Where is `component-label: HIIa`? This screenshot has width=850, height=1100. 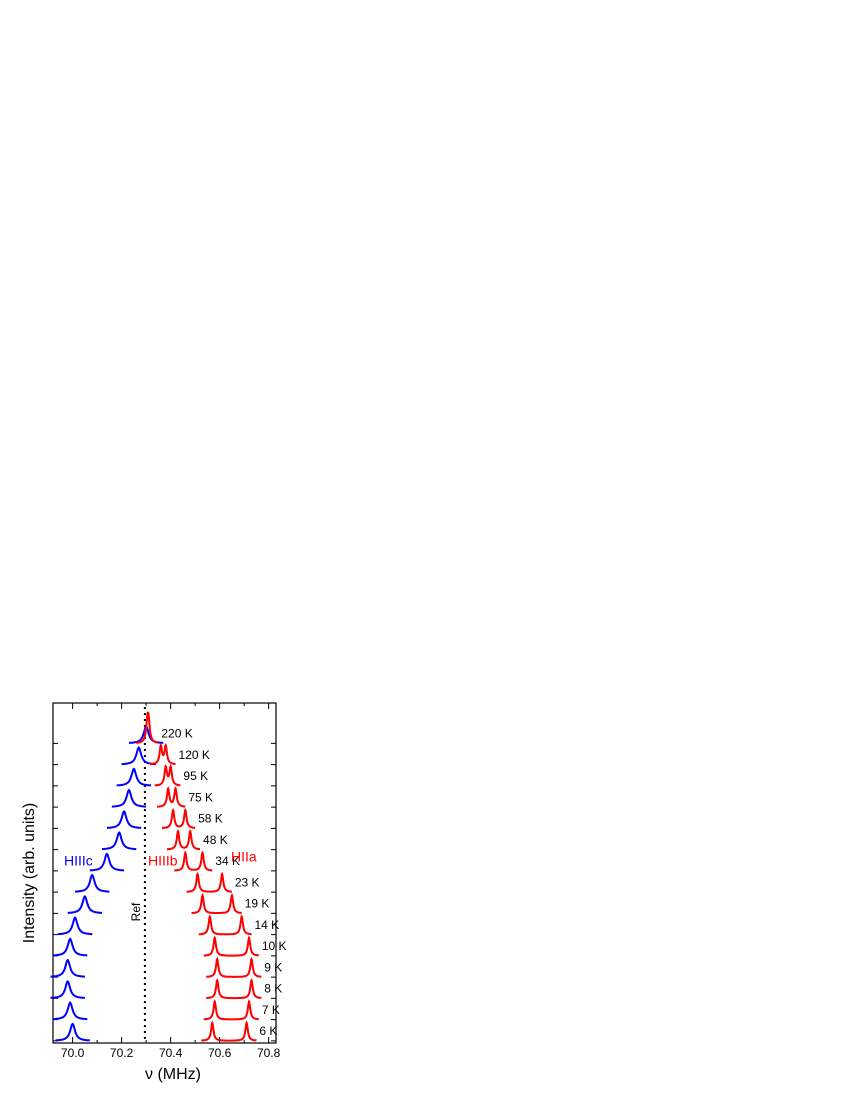 component-label: HIIa is located at coordinates (244, 857).